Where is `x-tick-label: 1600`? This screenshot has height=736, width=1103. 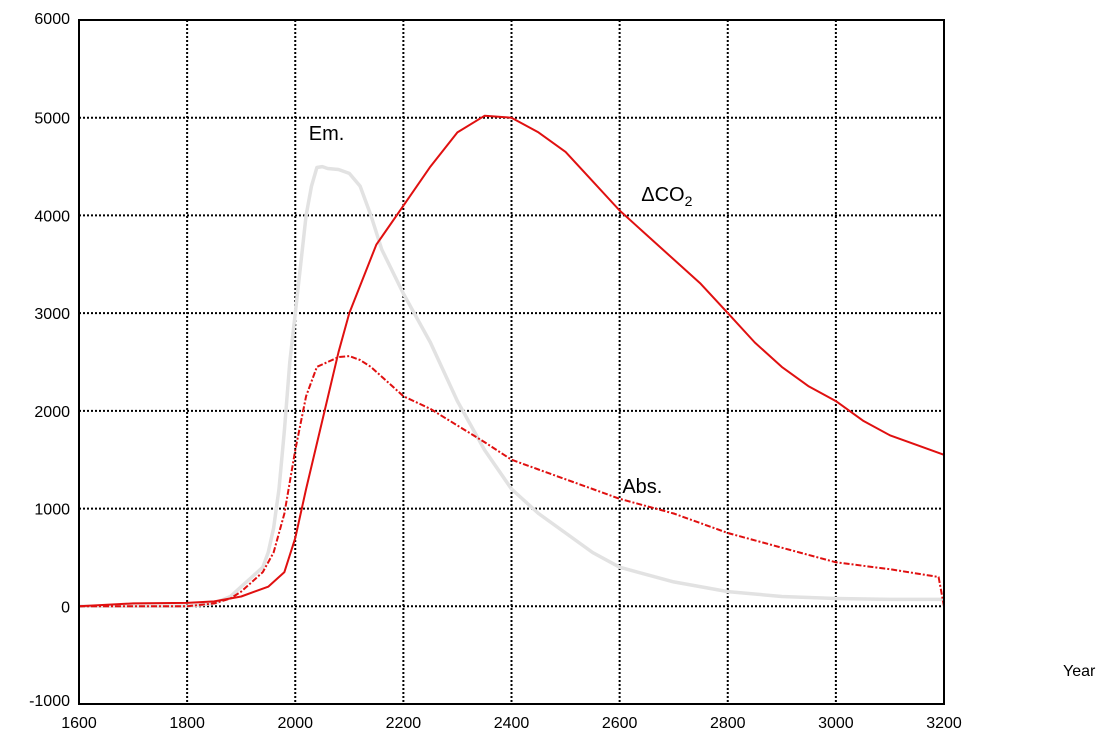 x-tick-label: 1600 is located at coordinates (79, 723).